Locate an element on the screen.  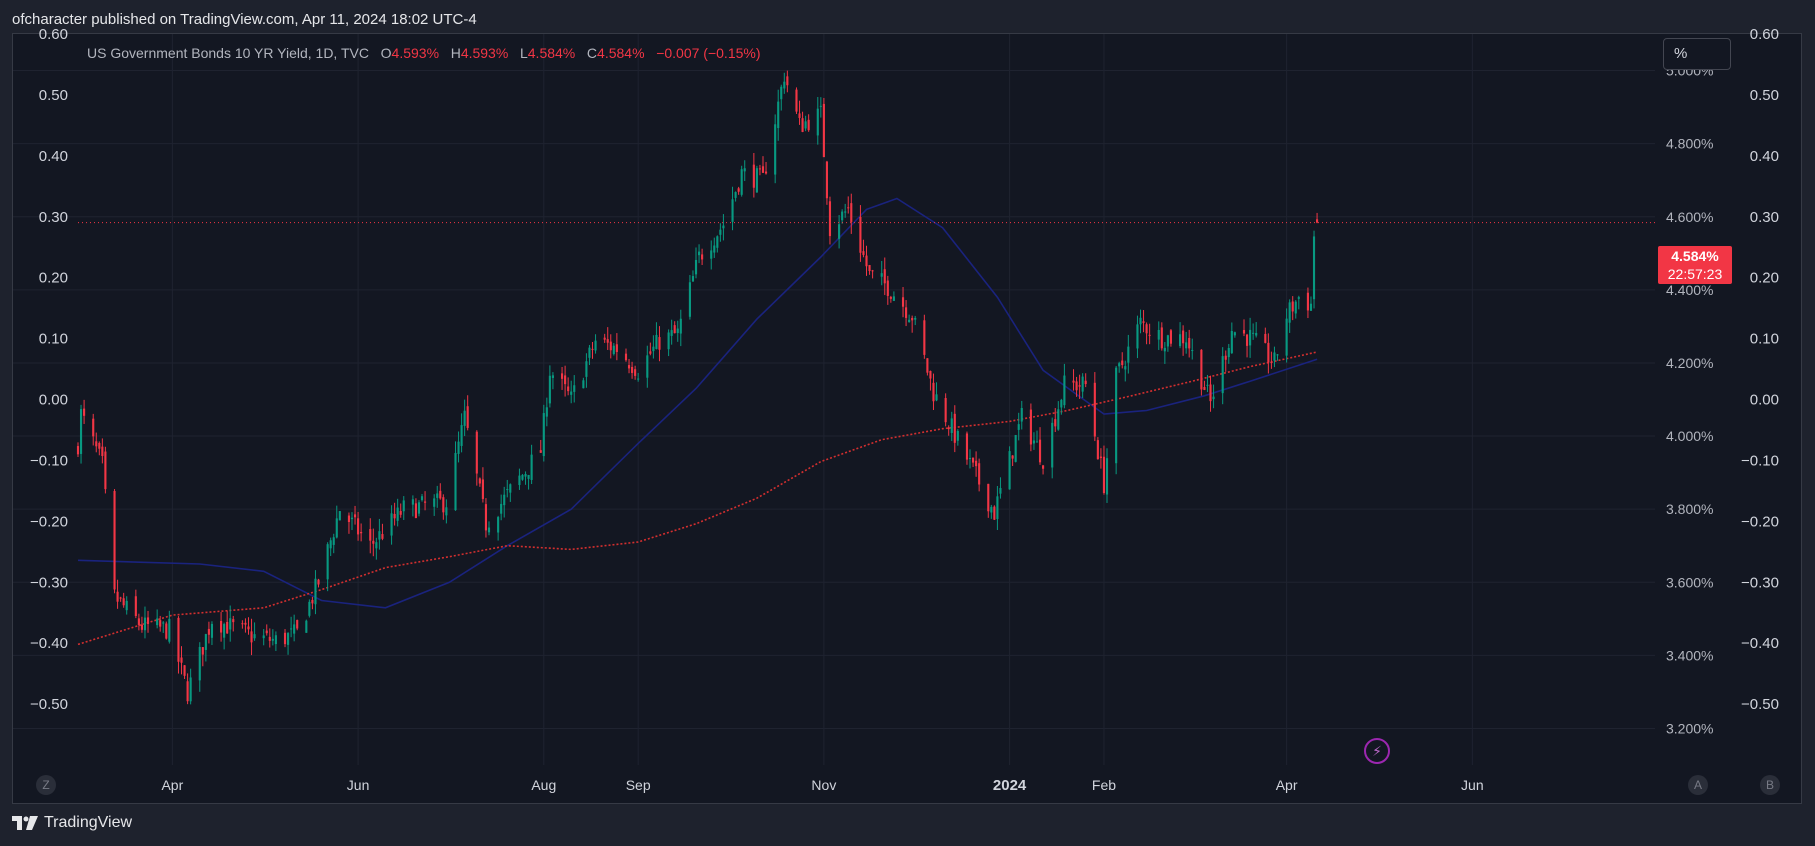
left-axis-label: 0.10 is located at coordinates (53, 339).